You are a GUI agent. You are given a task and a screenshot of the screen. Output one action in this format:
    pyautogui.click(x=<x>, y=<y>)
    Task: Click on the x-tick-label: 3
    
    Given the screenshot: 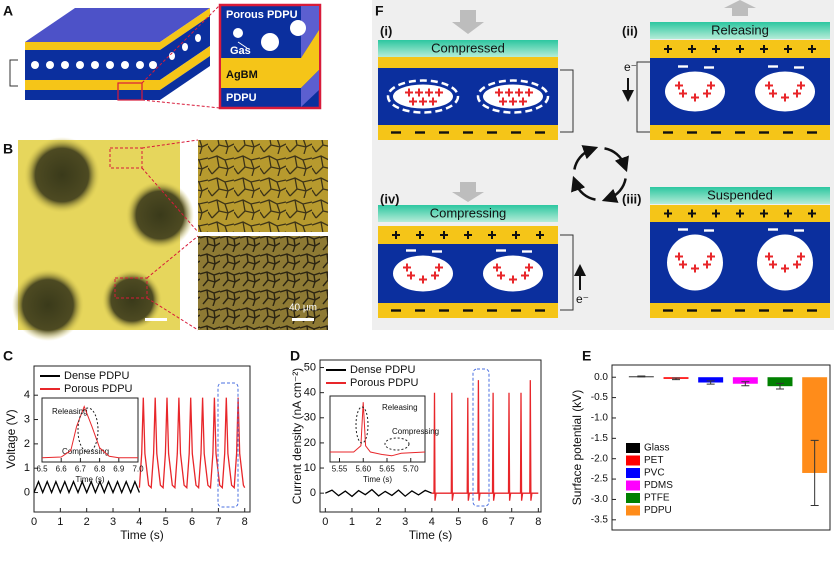 What is the action you would take?
    pyautogui.click(x=405, y=522)
    